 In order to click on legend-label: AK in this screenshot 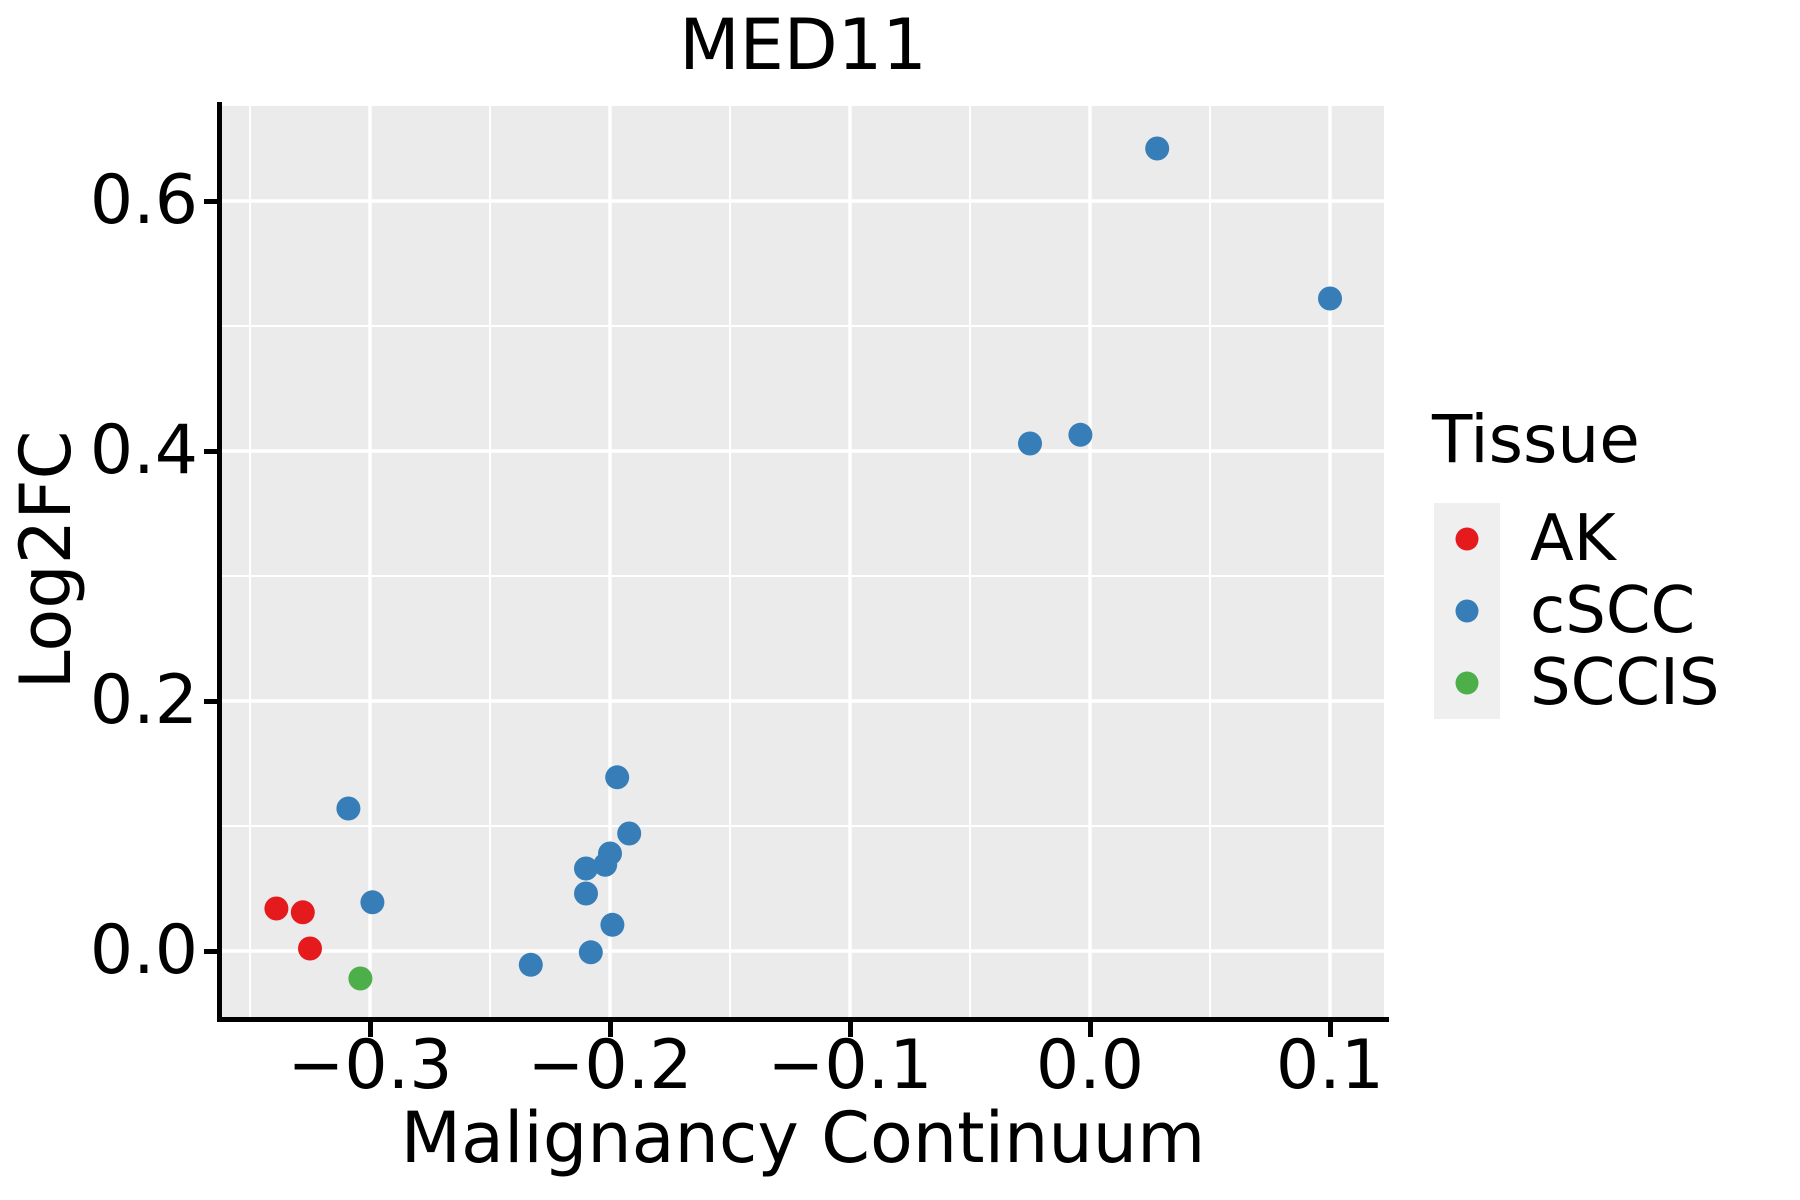, I will do `click(1573, 539)`.